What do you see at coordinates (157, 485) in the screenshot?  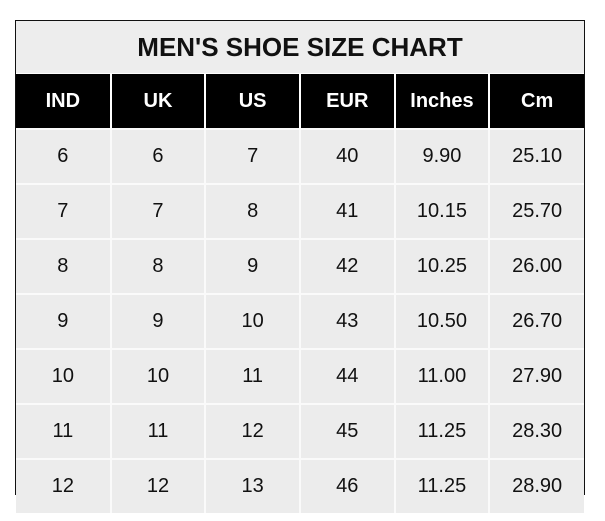 I see `cell-uk: 12` at bounding box center [157, 485].